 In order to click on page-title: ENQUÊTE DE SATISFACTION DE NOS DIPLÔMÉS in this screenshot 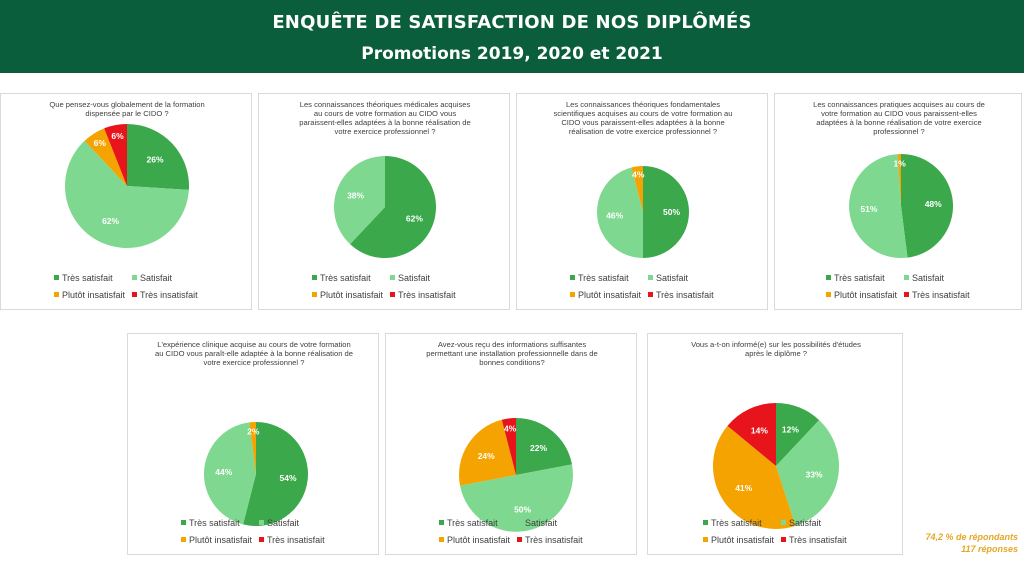, I will do `click(512, 22)`.